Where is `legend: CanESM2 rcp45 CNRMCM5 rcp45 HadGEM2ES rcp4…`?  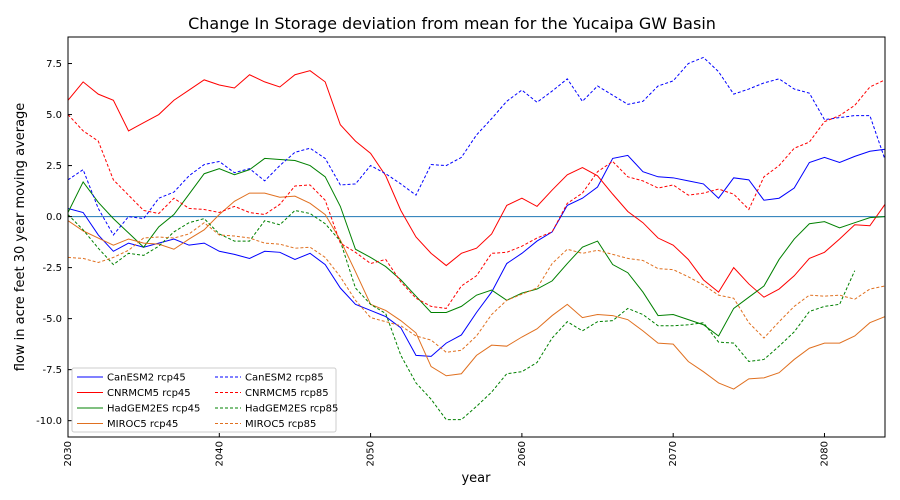 legend: CanESM2 rcp45 CNRMCM5 rcp45 HadGEM2ES rcp4… is located at coordinates (204, 400).